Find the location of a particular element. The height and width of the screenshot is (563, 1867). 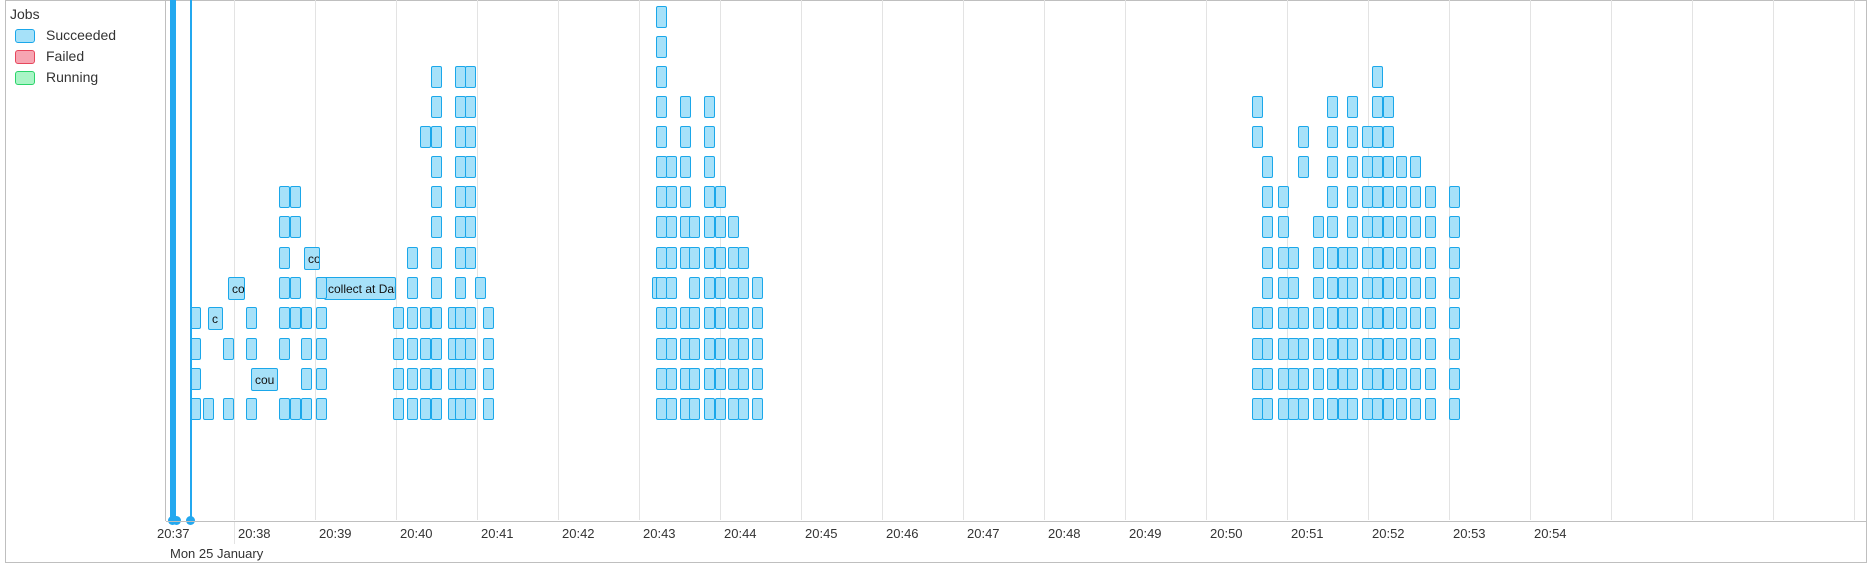

job-box: collect at Dan is located at coordinates (360, 288).